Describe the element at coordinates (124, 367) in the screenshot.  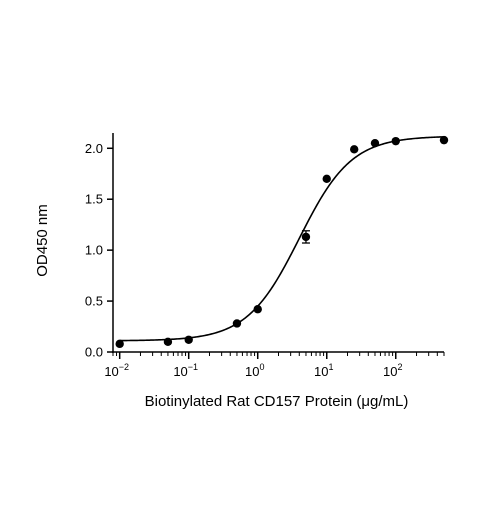
I see `x-tick-exponent: −2` at that location.